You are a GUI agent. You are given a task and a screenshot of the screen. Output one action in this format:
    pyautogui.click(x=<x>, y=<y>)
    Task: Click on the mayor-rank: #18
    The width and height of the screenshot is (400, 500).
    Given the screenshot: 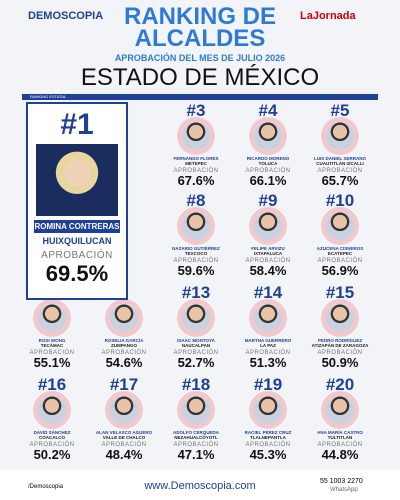 What is the action you would take?
    pyautogui.click(x=196, y=384)
    